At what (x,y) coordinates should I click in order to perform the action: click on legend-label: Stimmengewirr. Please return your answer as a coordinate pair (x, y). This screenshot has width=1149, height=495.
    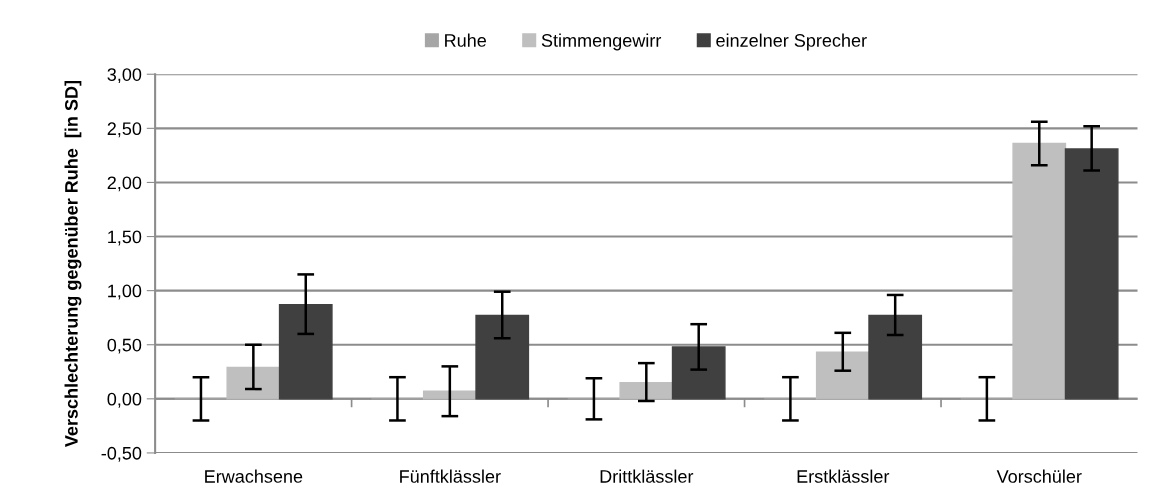
    Looking at the image, I should click on (601, 42).